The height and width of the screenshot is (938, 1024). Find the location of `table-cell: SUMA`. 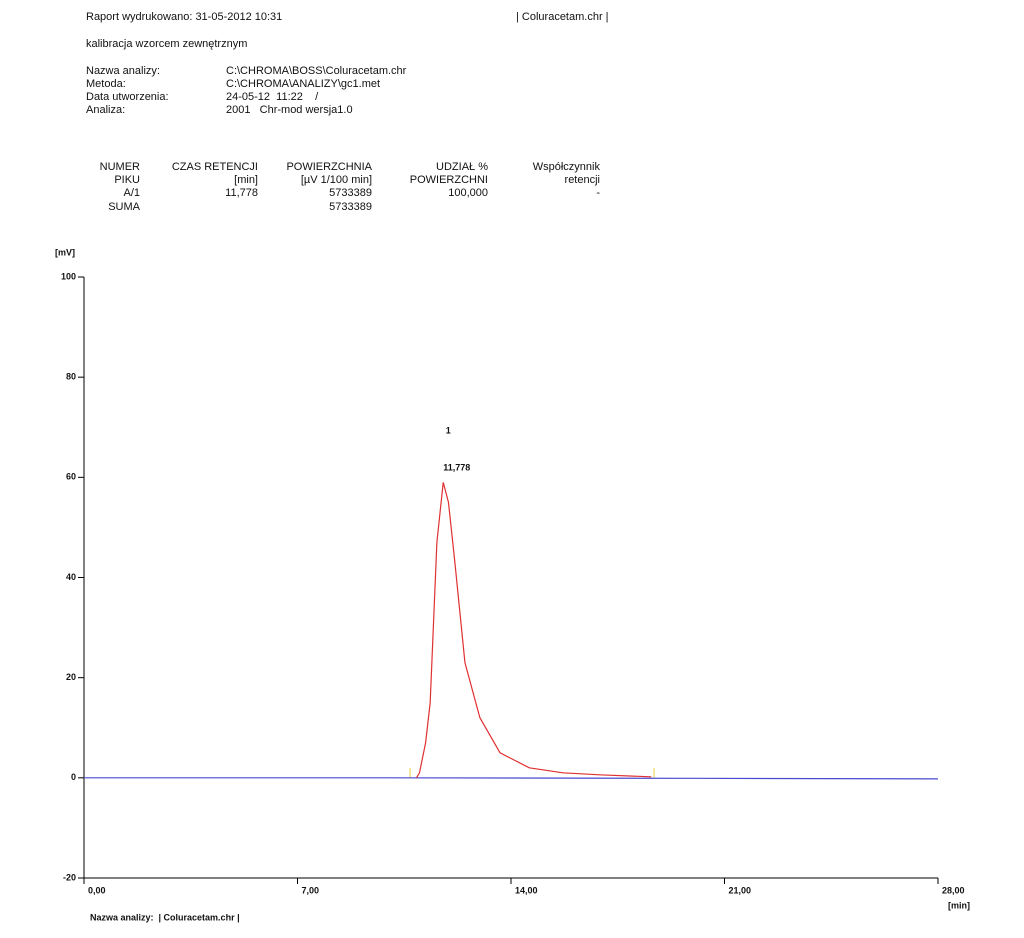

table-cell: SUMA is located at coordinates (124, 207).